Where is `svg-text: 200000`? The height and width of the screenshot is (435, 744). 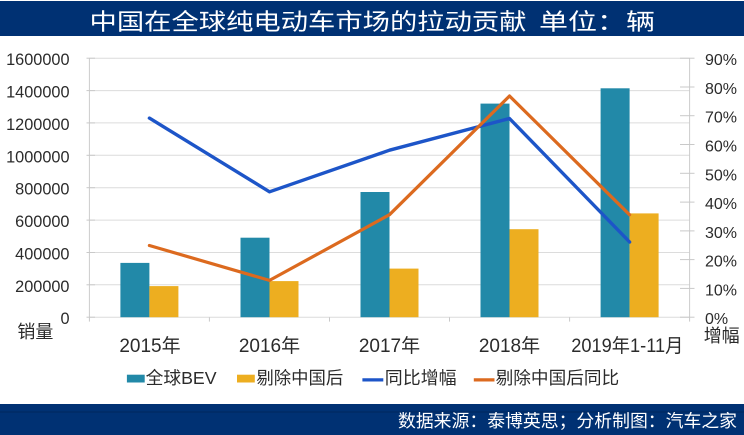 svg-text: 200000 is located at coordinates (42, 287).